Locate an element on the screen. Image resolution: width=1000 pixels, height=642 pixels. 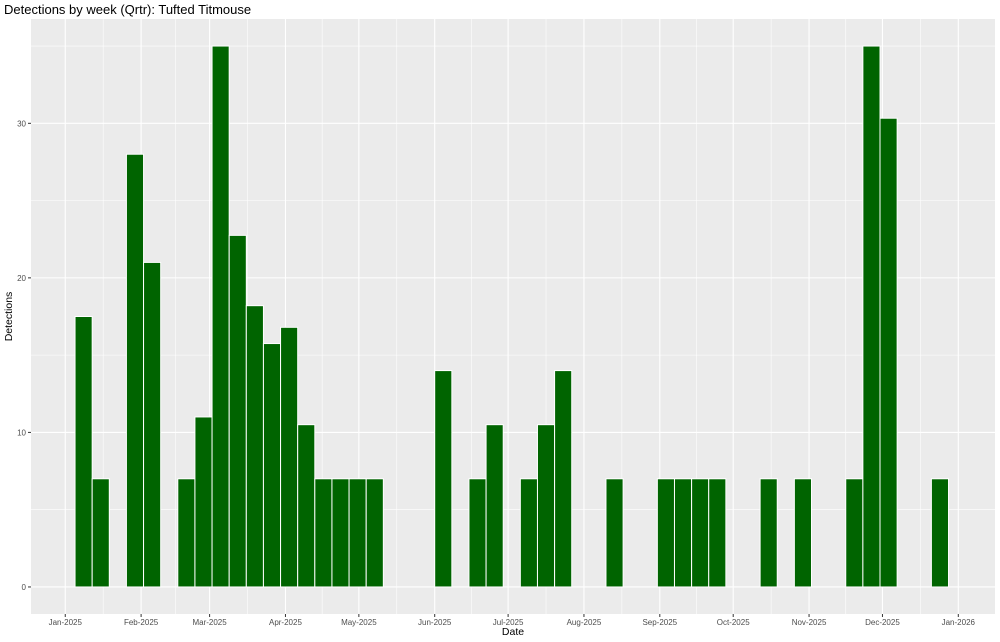
x-tick-label: Oct-2025 is located at coordinates (733, 622).